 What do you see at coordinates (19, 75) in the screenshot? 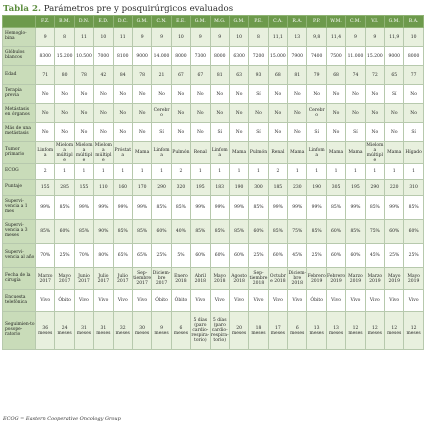
I see `row-label: Edad` at bounding box center [19, 75].